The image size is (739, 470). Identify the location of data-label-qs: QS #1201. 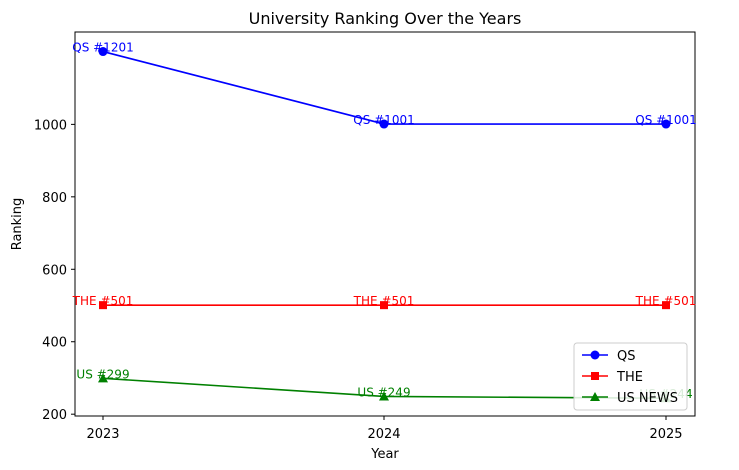
(102, 48).